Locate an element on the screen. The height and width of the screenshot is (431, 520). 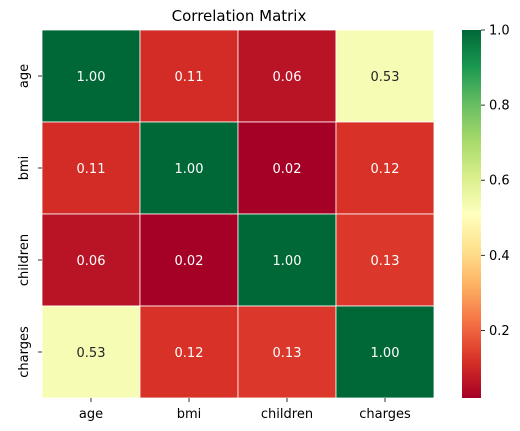
heatmap-cell-charges-charges is located at coordinates (385, 352).